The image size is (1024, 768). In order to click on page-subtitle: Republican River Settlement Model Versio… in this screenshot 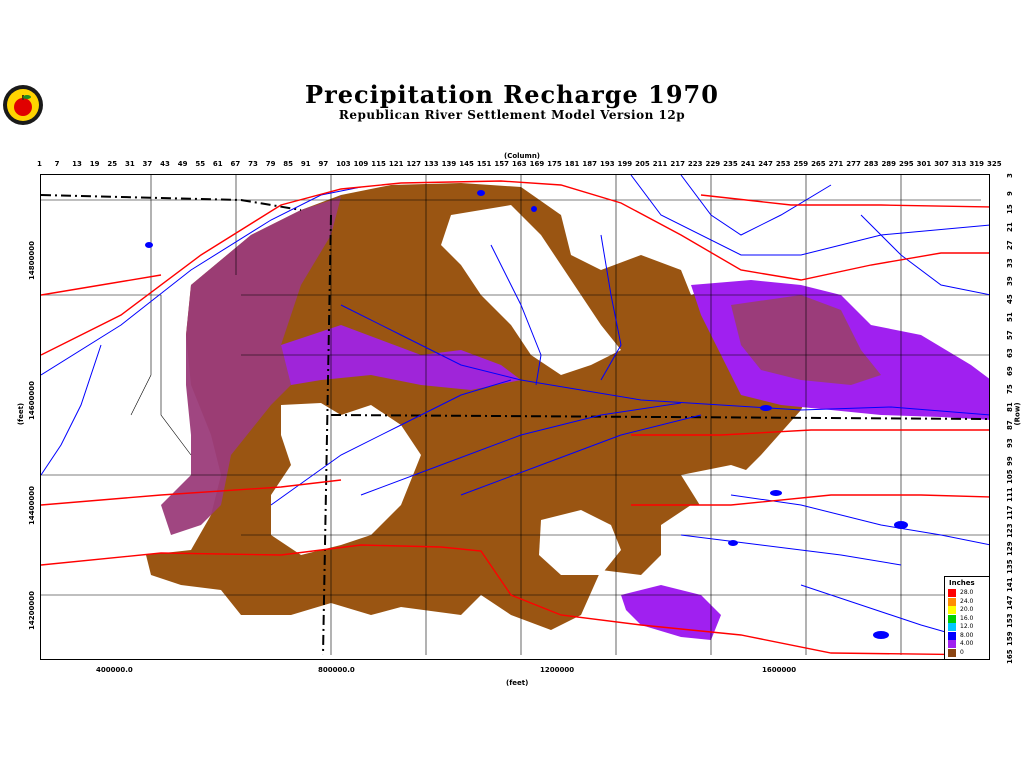, I will do `click(512, 115)`.